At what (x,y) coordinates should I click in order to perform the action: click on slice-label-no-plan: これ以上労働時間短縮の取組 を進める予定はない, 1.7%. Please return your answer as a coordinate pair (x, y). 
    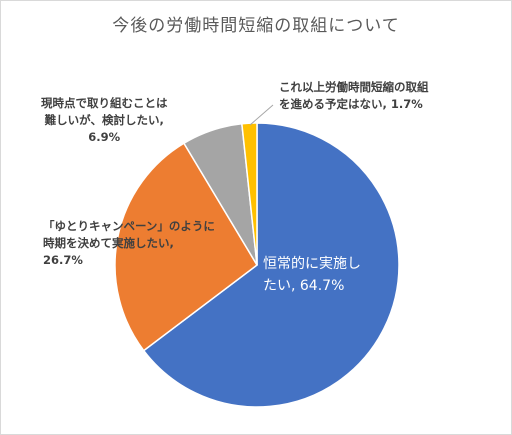
    Looking at the image, I should click on (354, 95).